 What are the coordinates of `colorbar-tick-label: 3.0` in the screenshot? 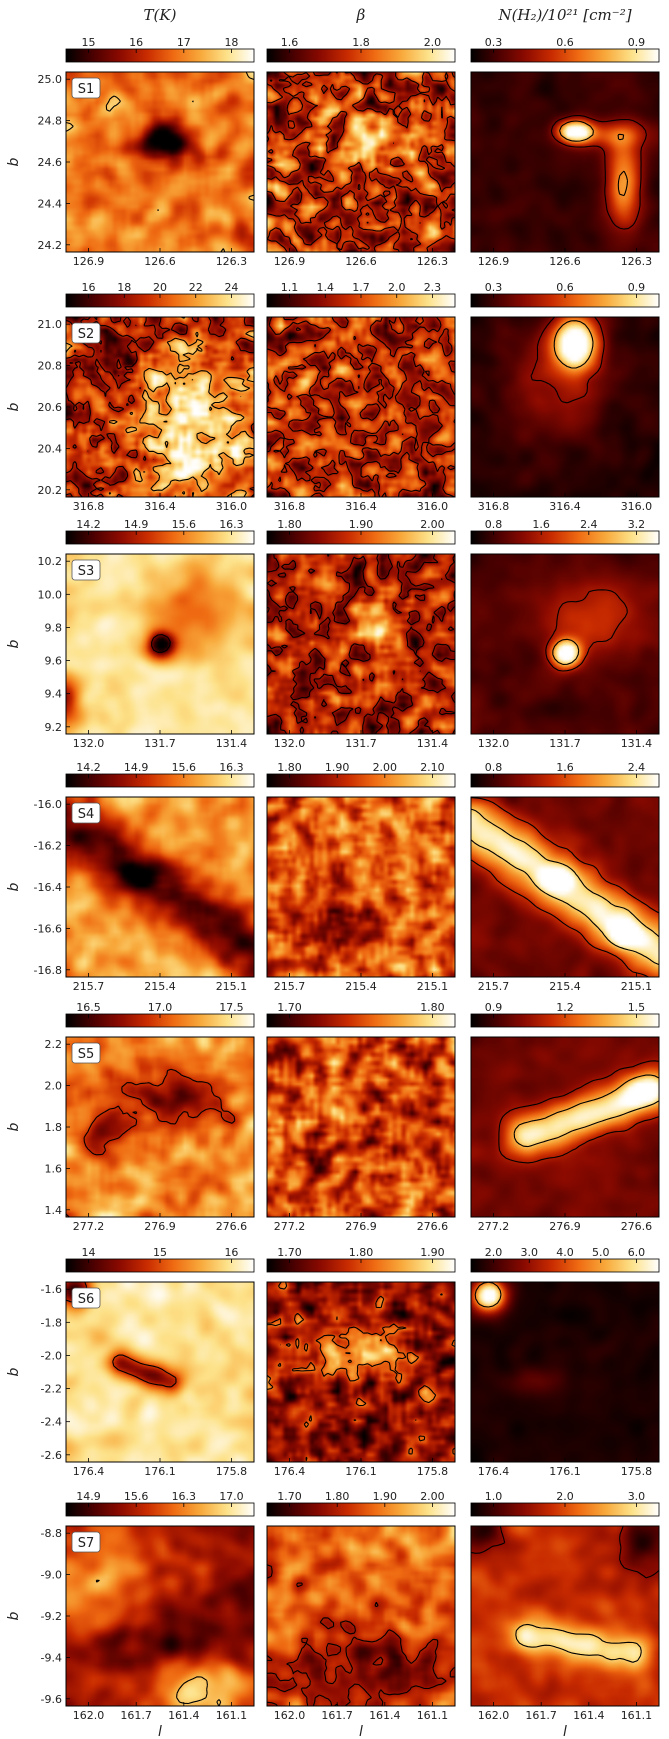 It's located at (530, 1252).